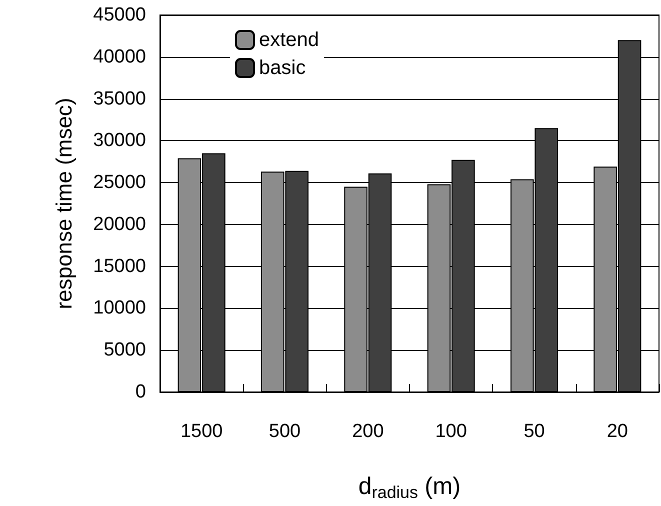 The width and height of the screenshot is (661, 506). What do you see at coordinates (119, 183) in the screenshot?
I see `y-tick-label: 25000` at bounding box center [119, 183].